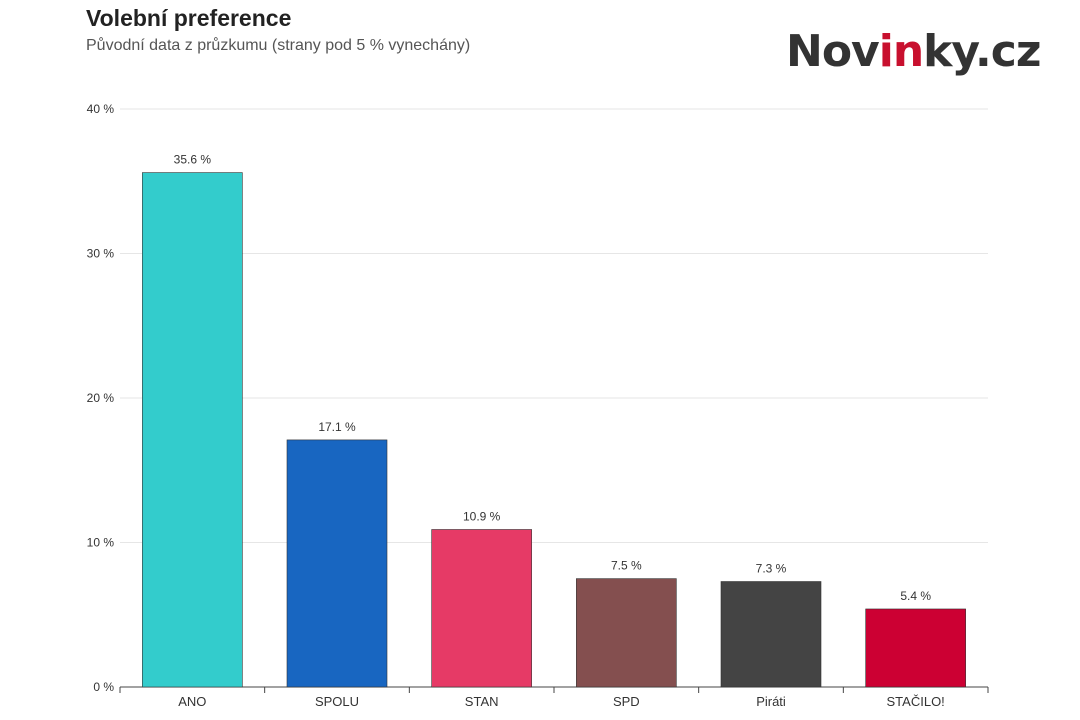  I want to click on bar-value-label: 5.4 %, so click(915, 596).